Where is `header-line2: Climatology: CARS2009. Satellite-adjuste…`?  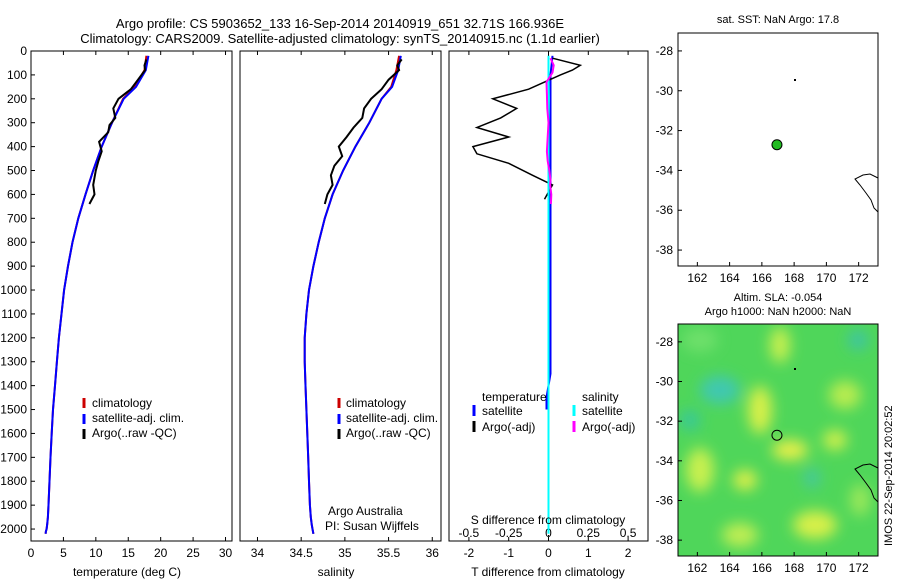
header-line2: Climatology: CARS2009. Satellite-adjuste… is located at coordinates (340, 38).